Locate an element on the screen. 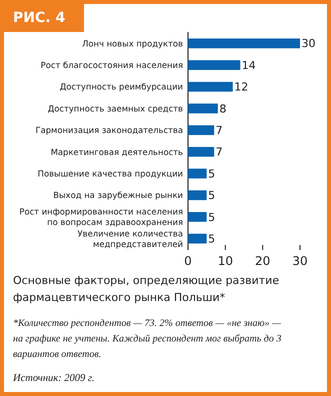 The height and width of the screenshot is (396, 331). y-tick-label: Выход на зарубежные рынки is located at coordinates (118, 195).